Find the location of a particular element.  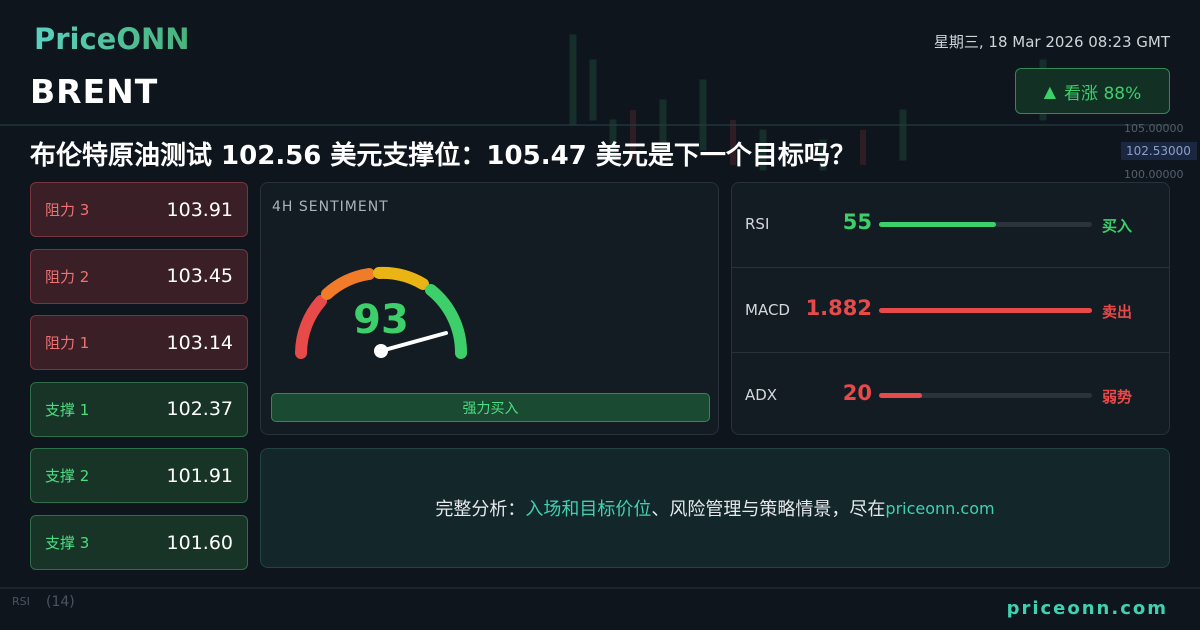

logo: PriceONN is located at coordinates (112, 39).